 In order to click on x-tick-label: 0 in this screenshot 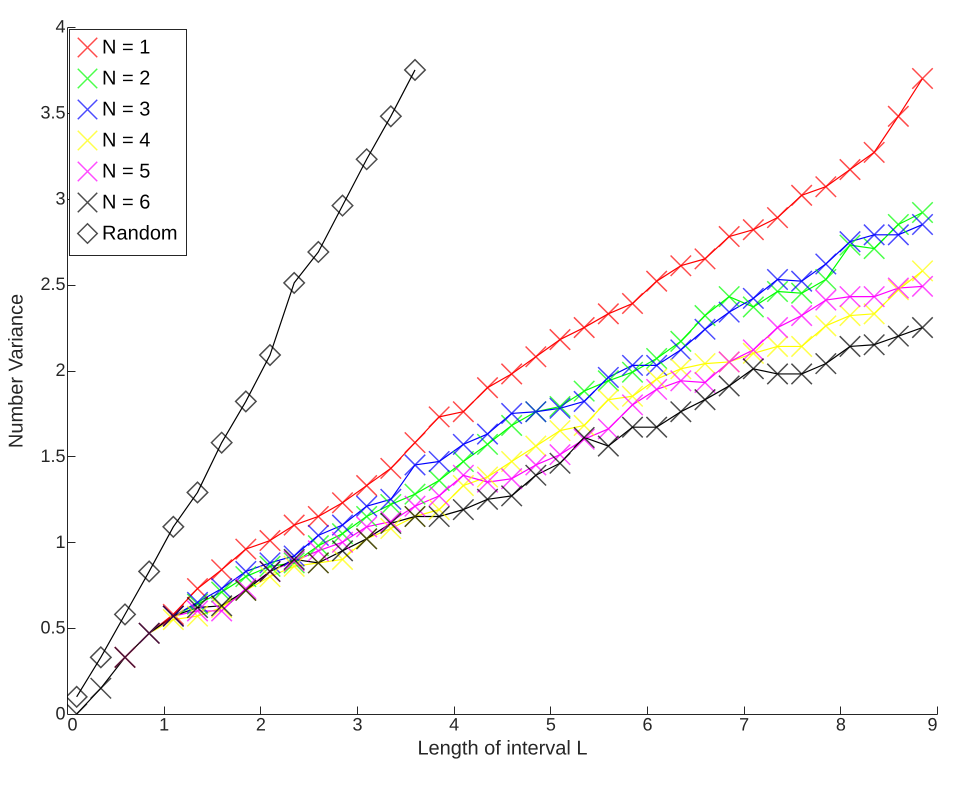, I will do `click(73, 724)`.